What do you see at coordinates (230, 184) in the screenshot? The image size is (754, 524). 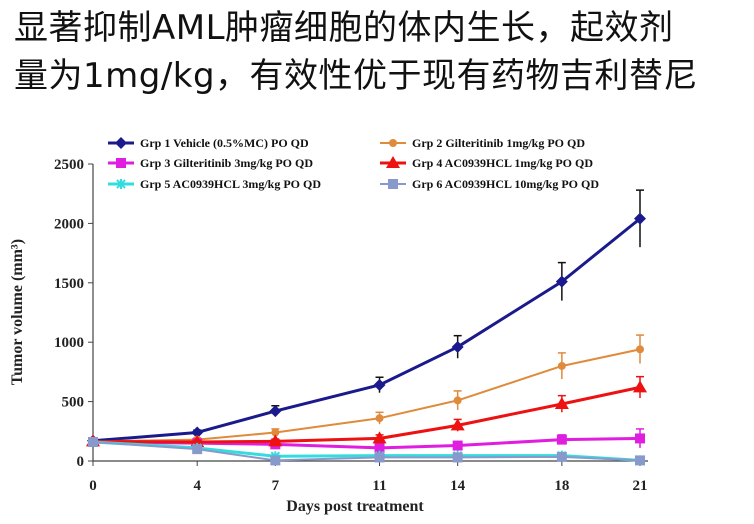 I see `legend-label: Grp 5 AC0939HCL 3mg/kg PO QD` at bounding box center [230, 184].